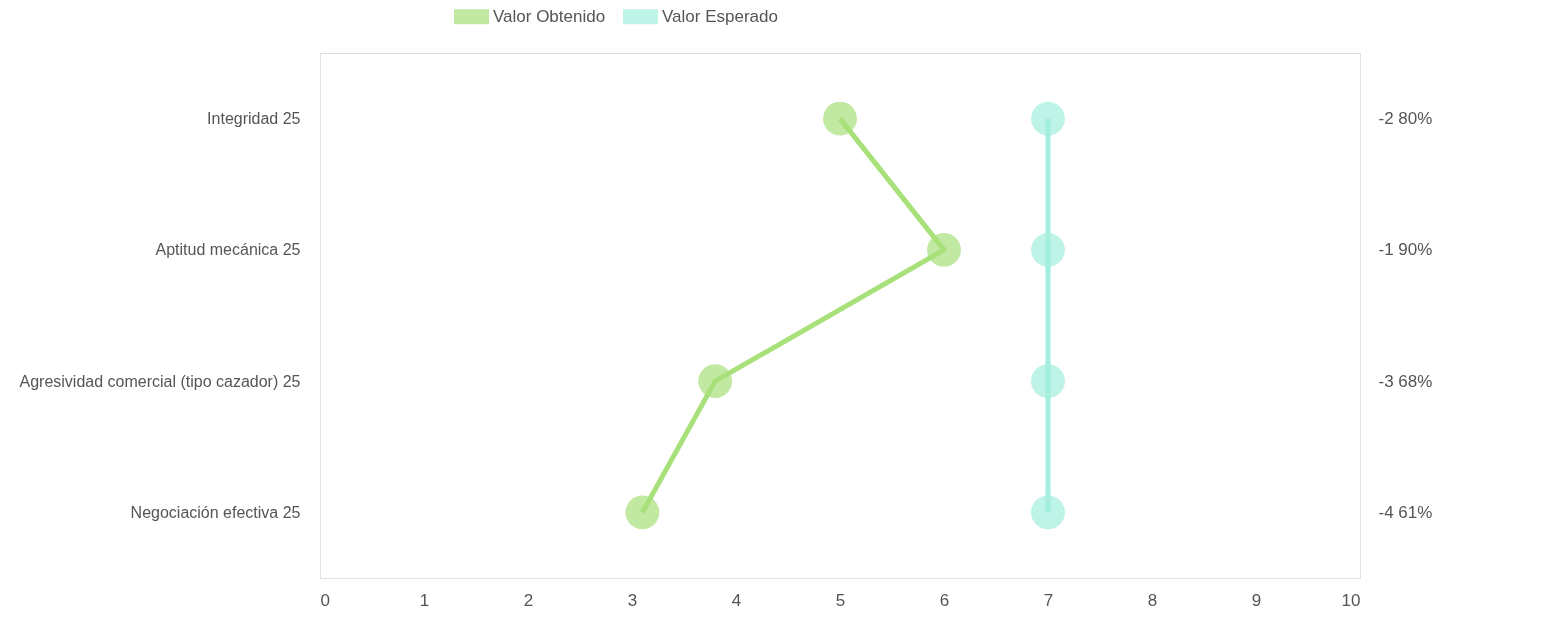 Image resolution: width=1549 pixels, height=622 pixels. I want to click on x-tick-label: 4, so click(736, 600).